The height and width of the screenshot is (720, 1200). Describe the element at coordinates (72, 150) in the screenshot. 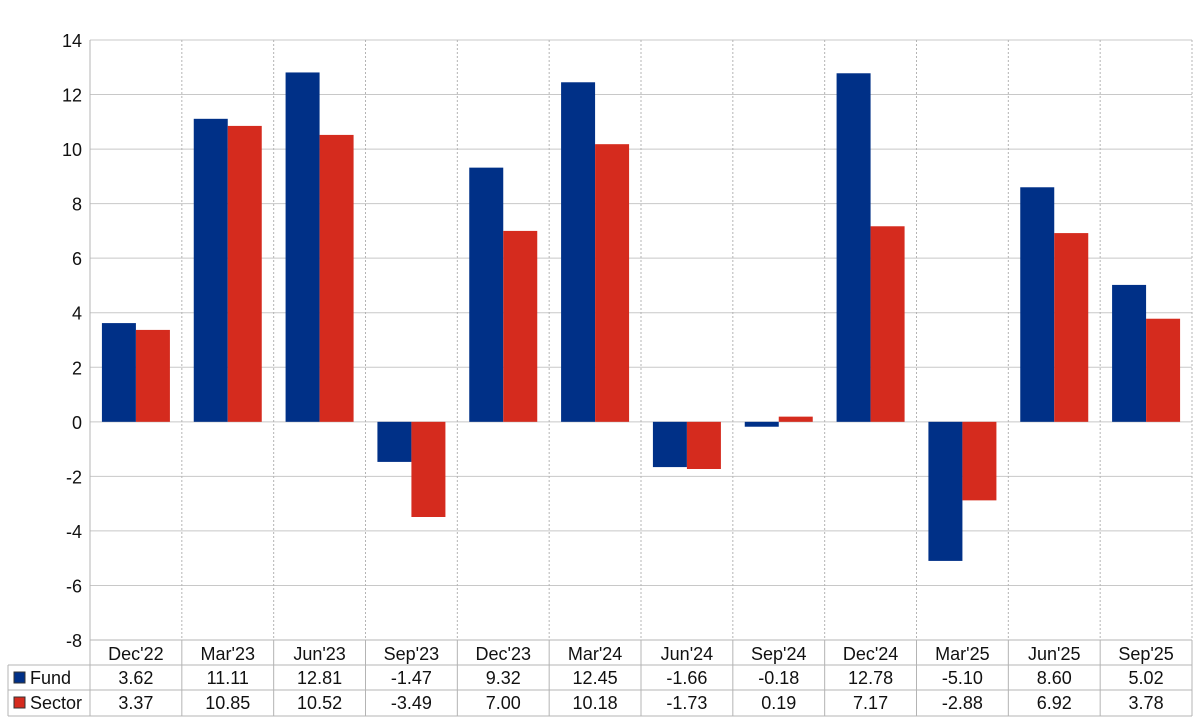

I see `y-tick-label: 10` at that location.